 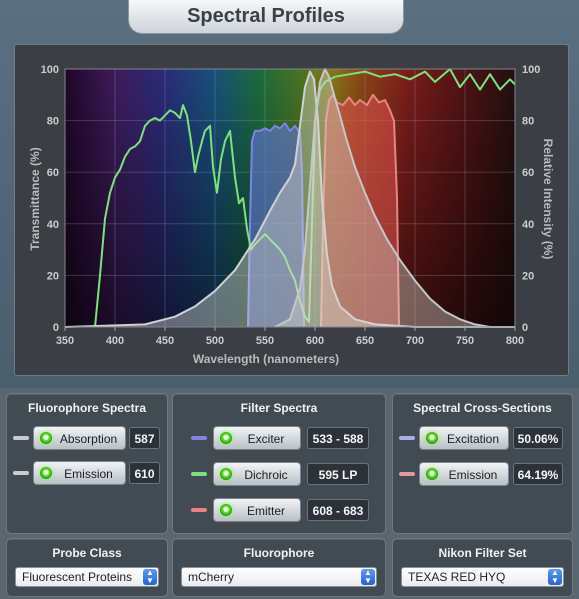 I want to click on emission-row: Emission 610, so click(x=87, y=473).